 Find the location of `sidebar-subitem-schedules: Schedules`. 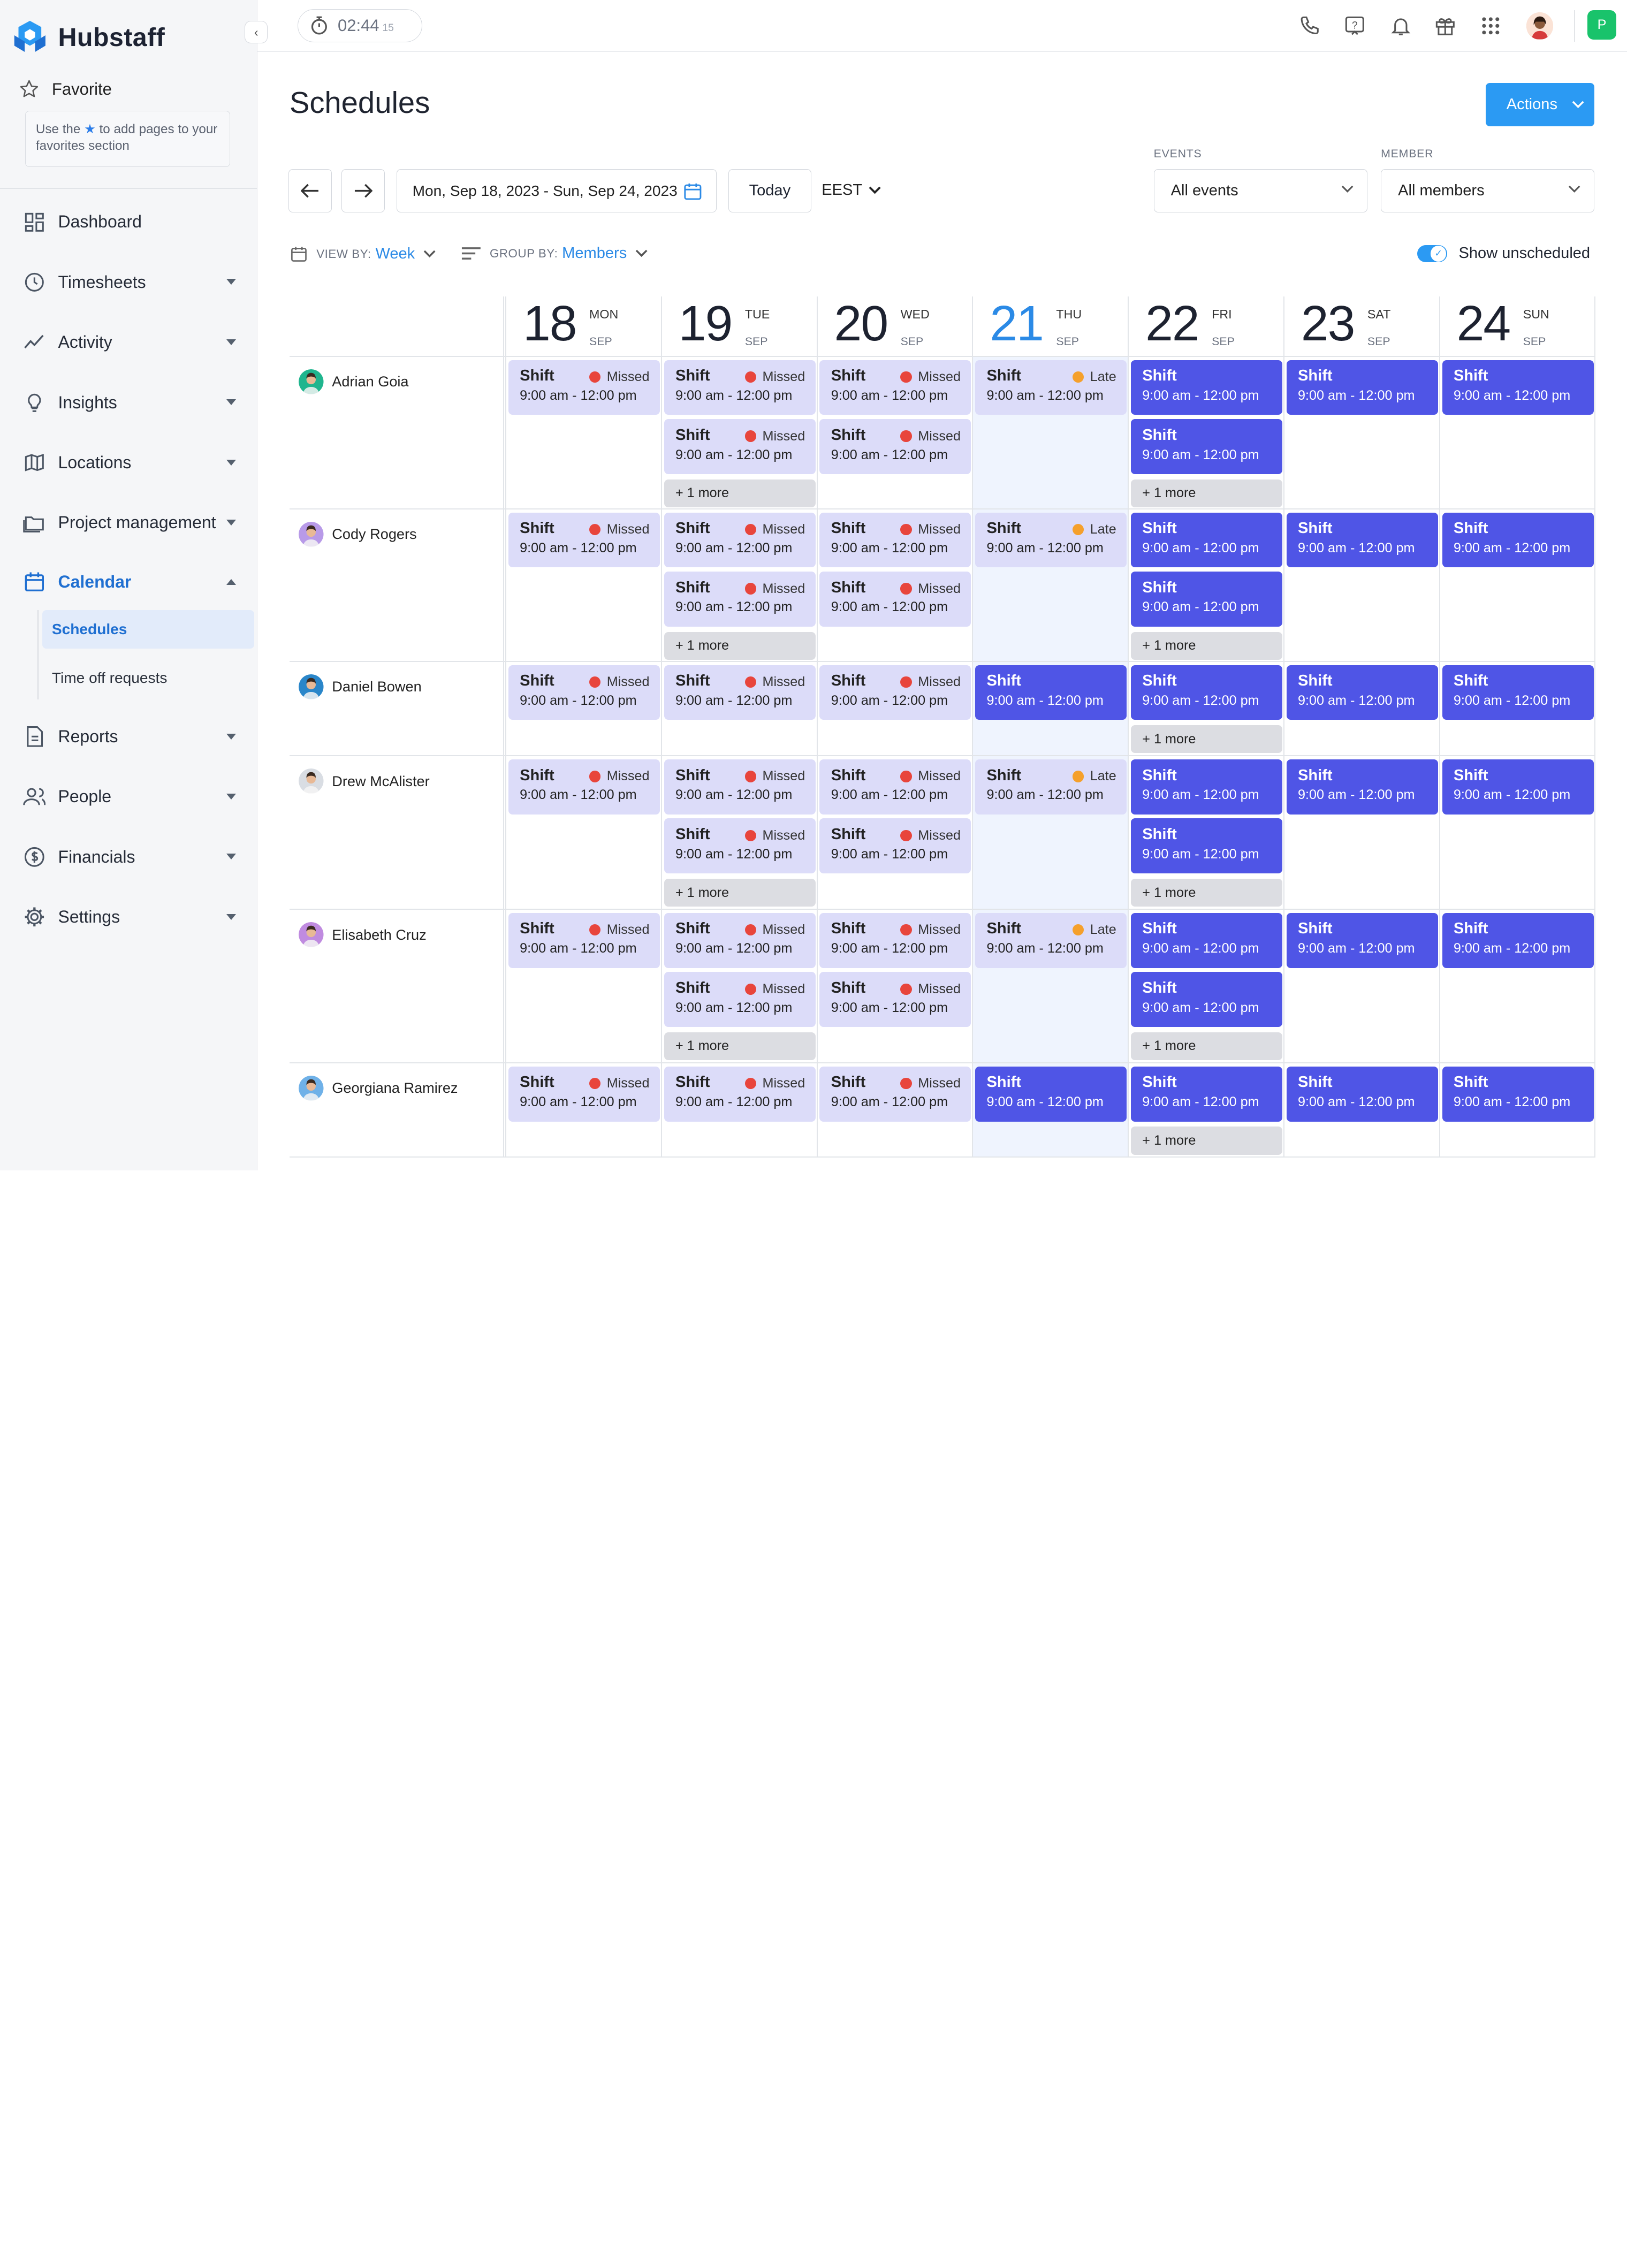

sidebar-subitem-schedules: Schedules is located at coordinates (148, 630).